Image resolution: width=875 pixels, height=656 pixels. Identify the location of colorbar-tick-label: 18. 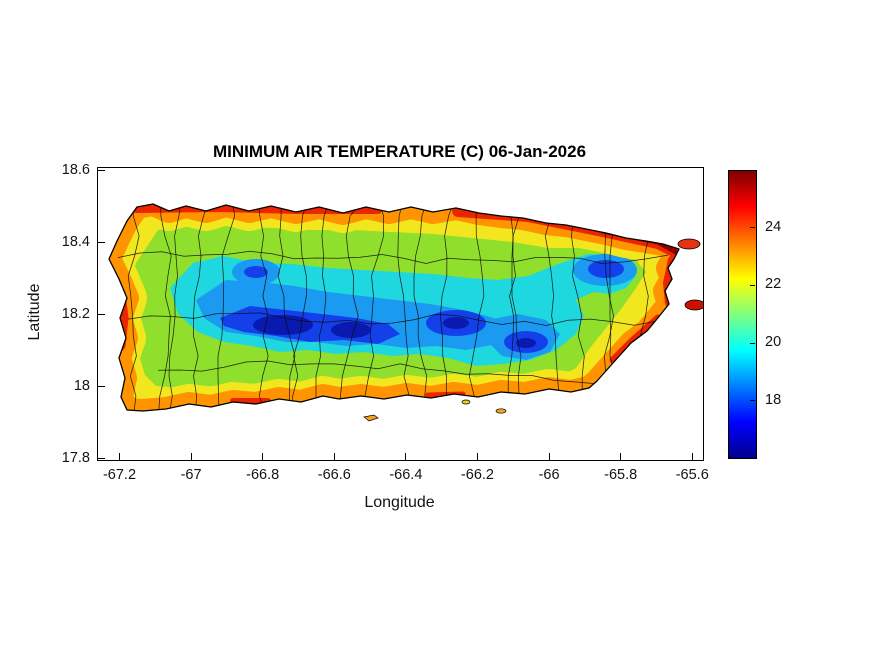
(773, 399).